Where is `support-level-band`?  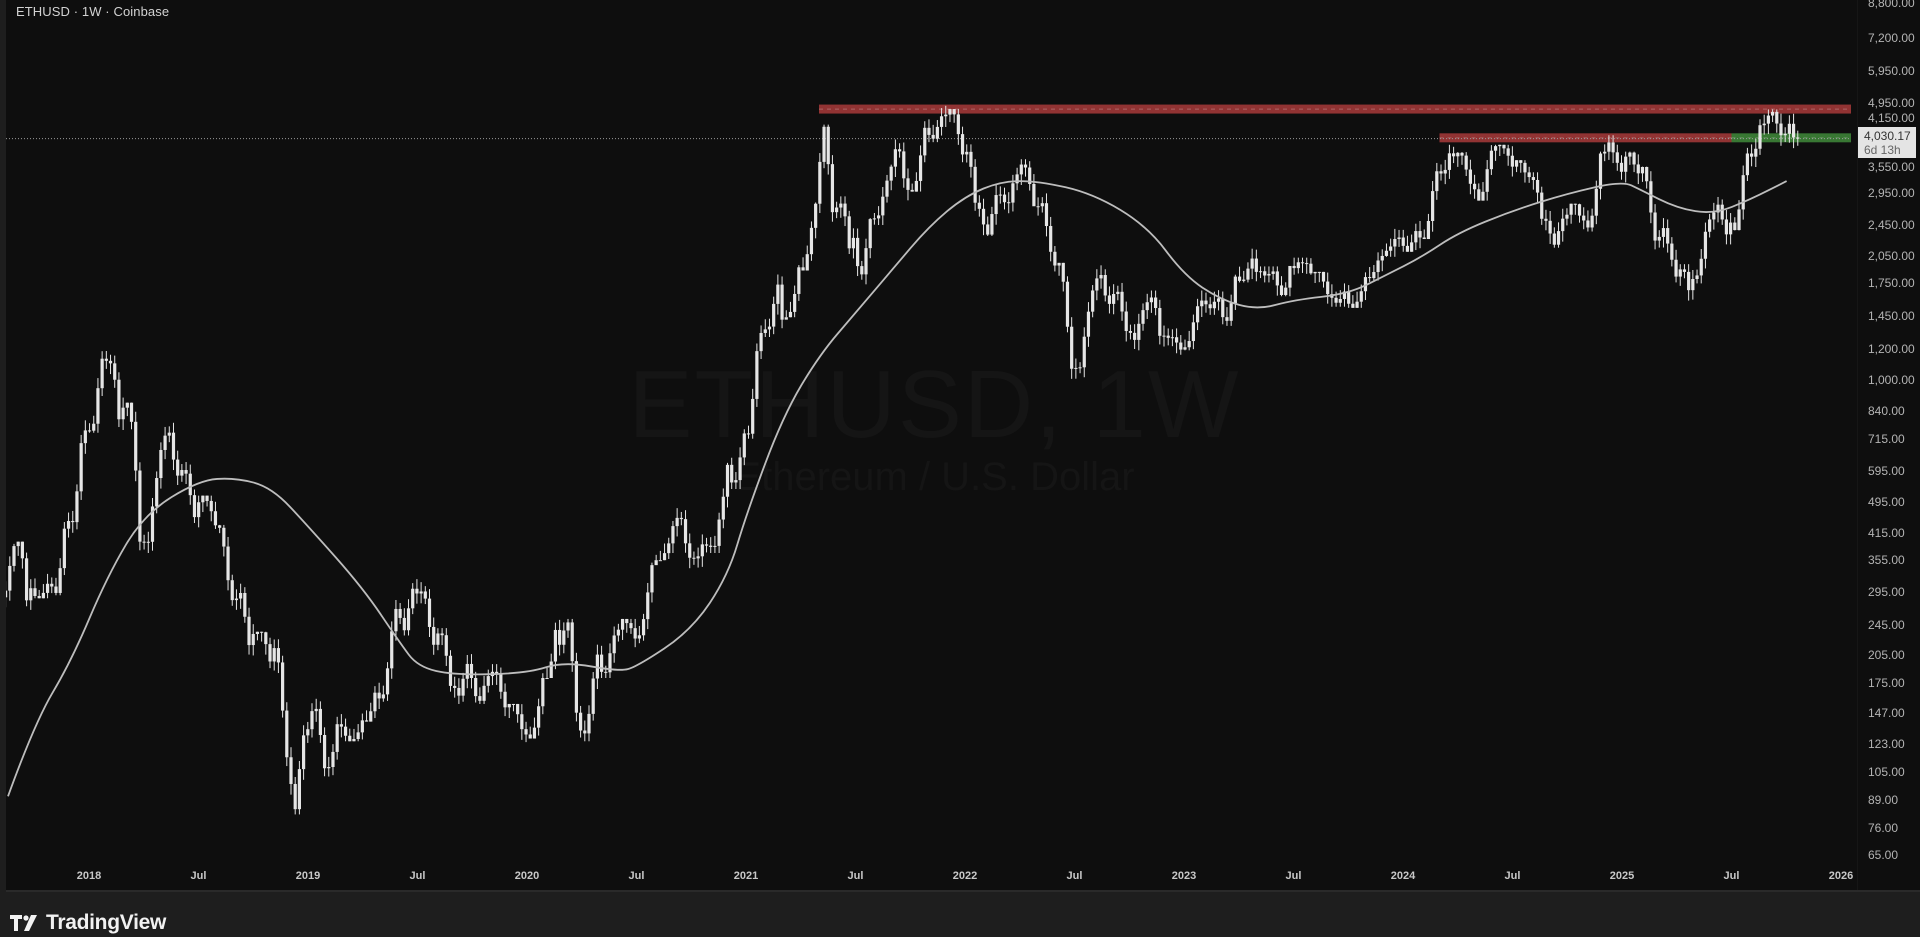 support-level-band is located at coordinates (1791, 138).